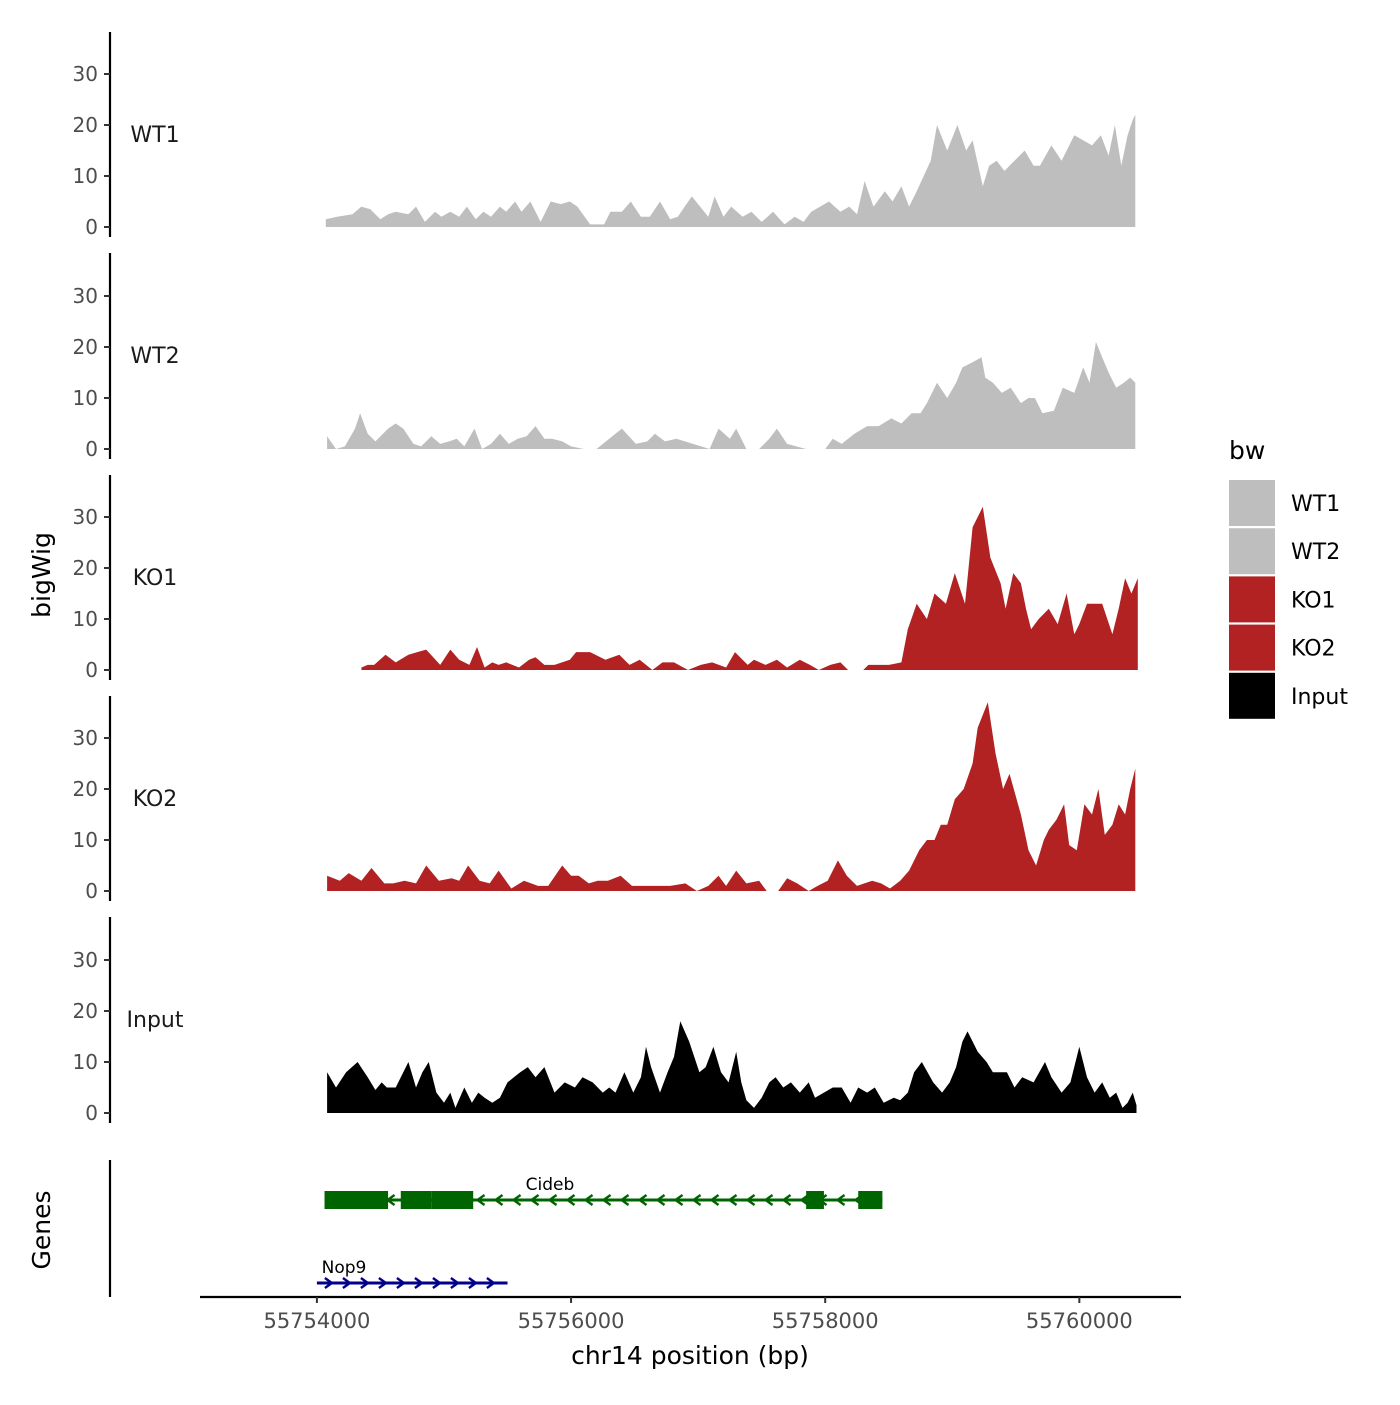 The height and width of the screenshot is (1405, 1400). What do you see at coordinates (1313, 600) in the screenshot?
I see `legend-label: KO1` at bounding box center [1313, 600].